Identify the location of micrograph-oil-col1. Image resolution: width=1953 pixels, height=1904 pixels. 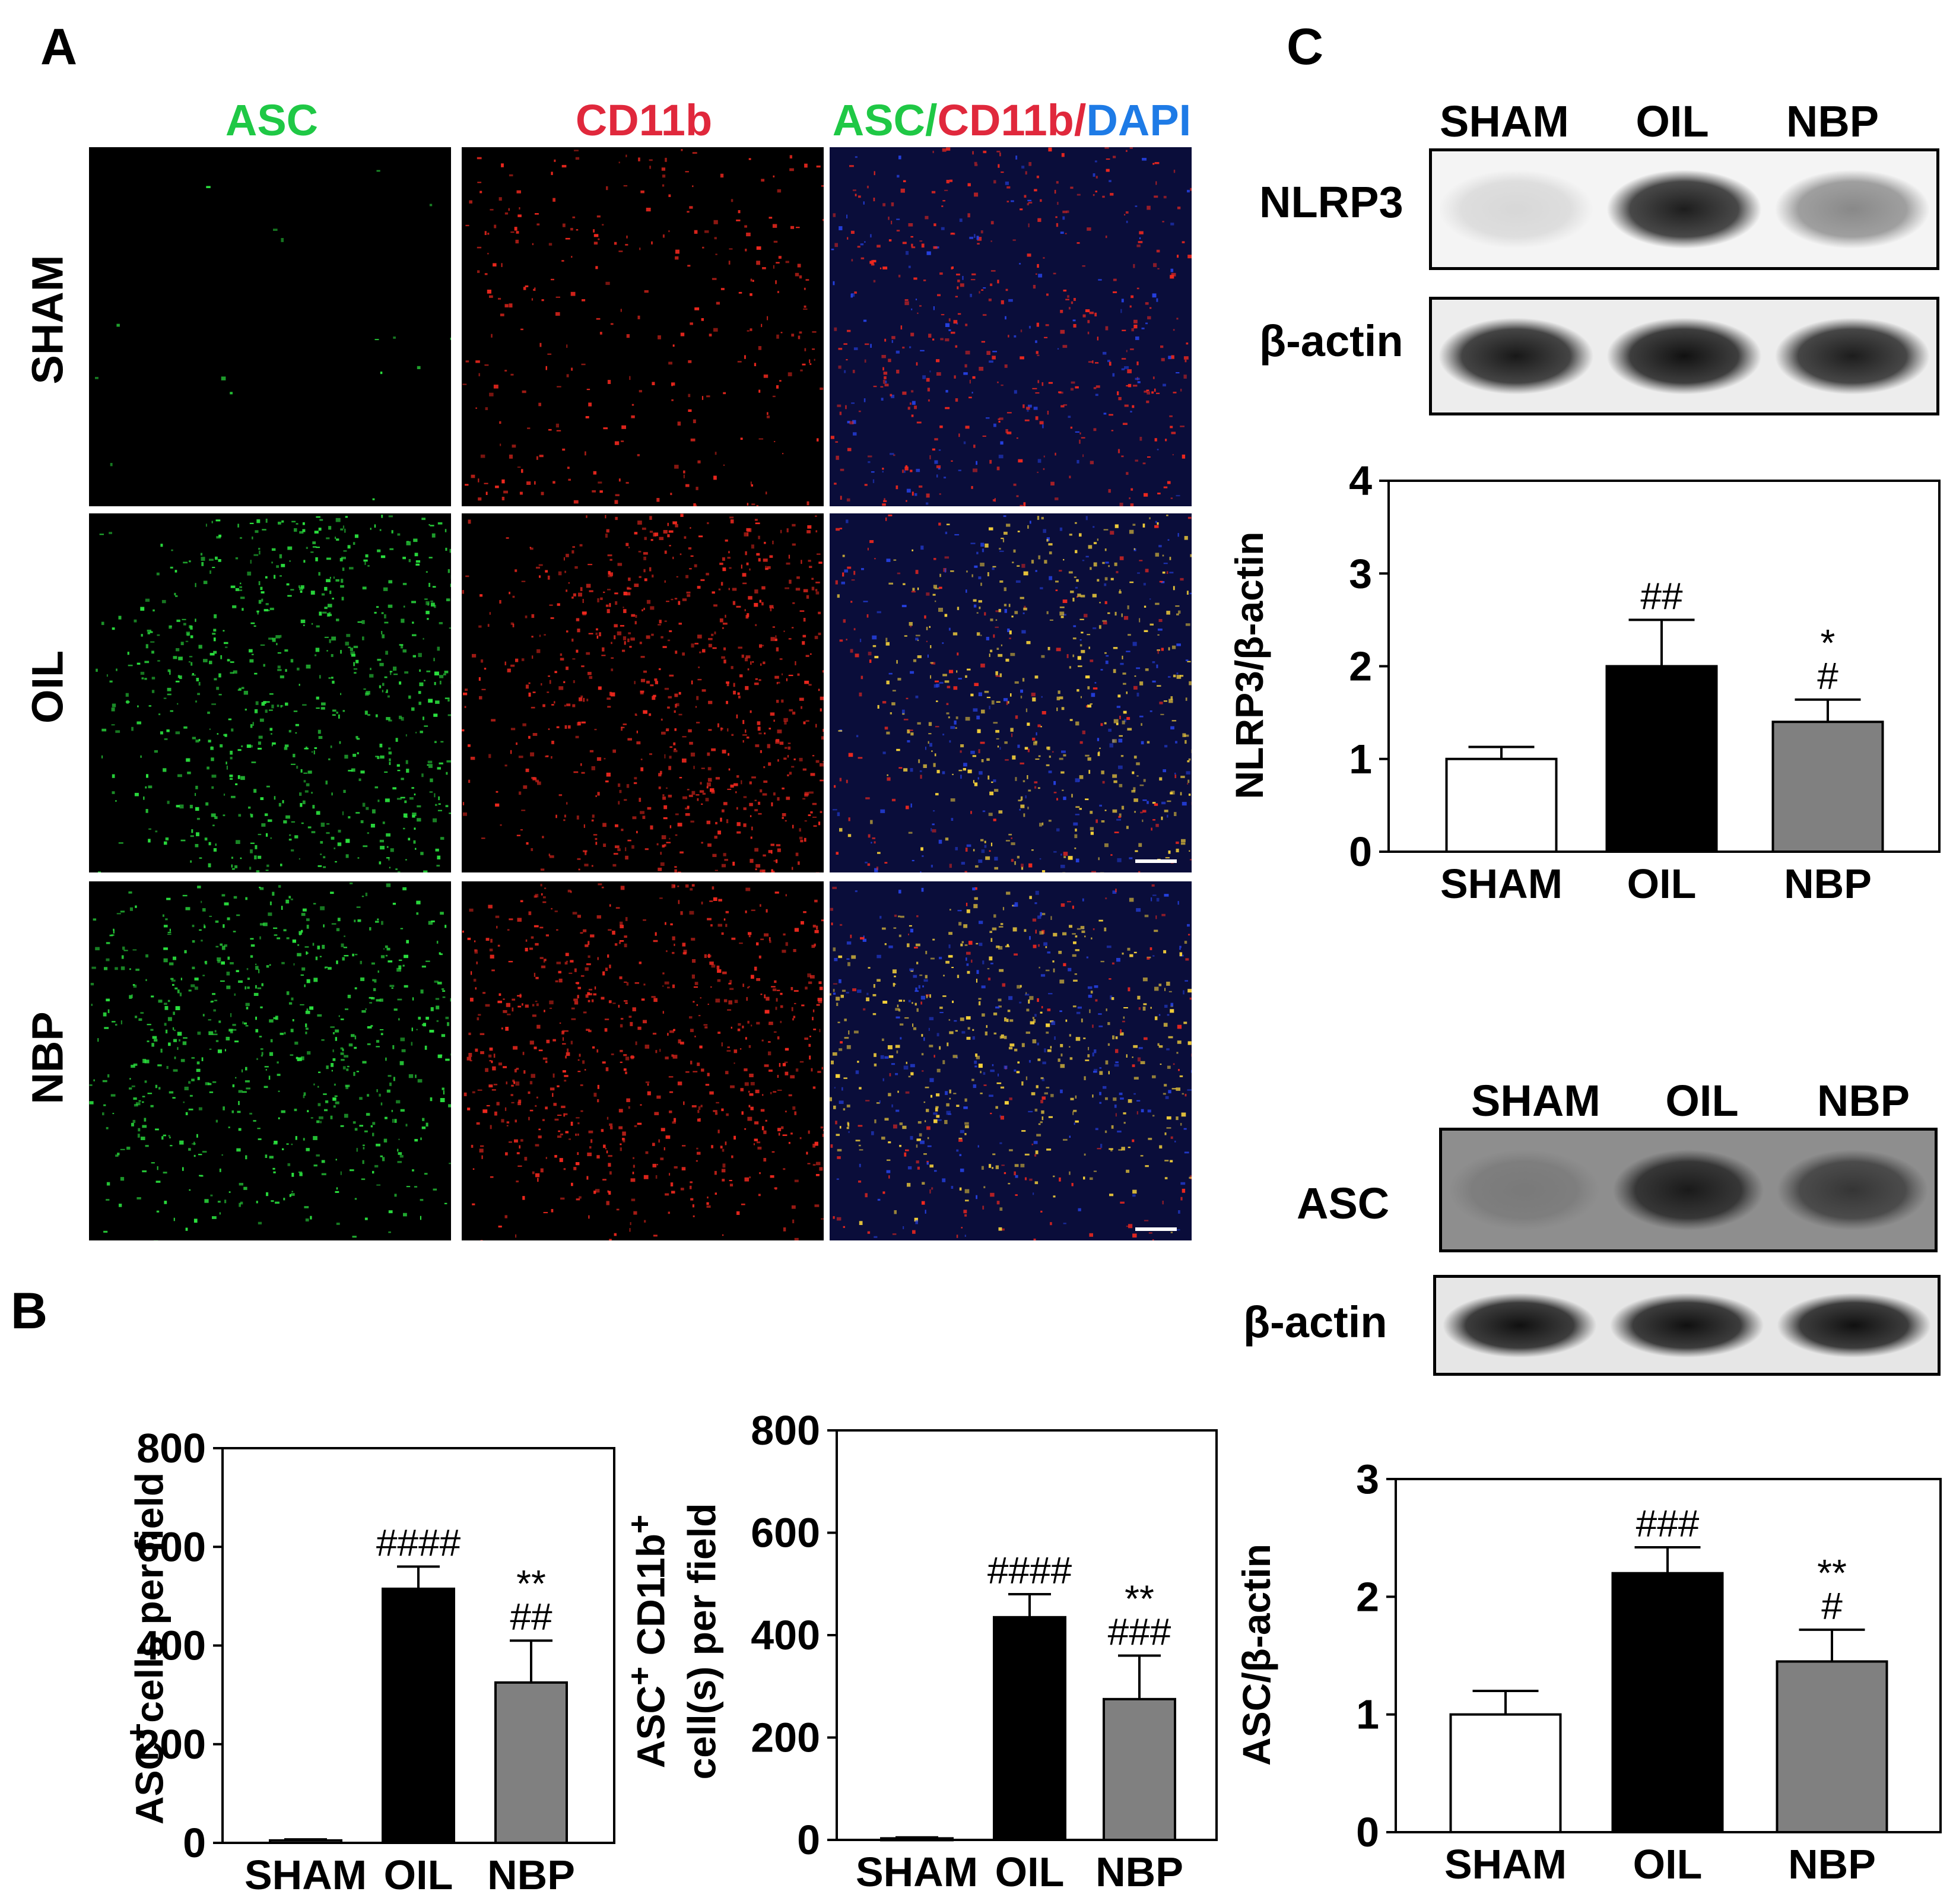
(270, 692).